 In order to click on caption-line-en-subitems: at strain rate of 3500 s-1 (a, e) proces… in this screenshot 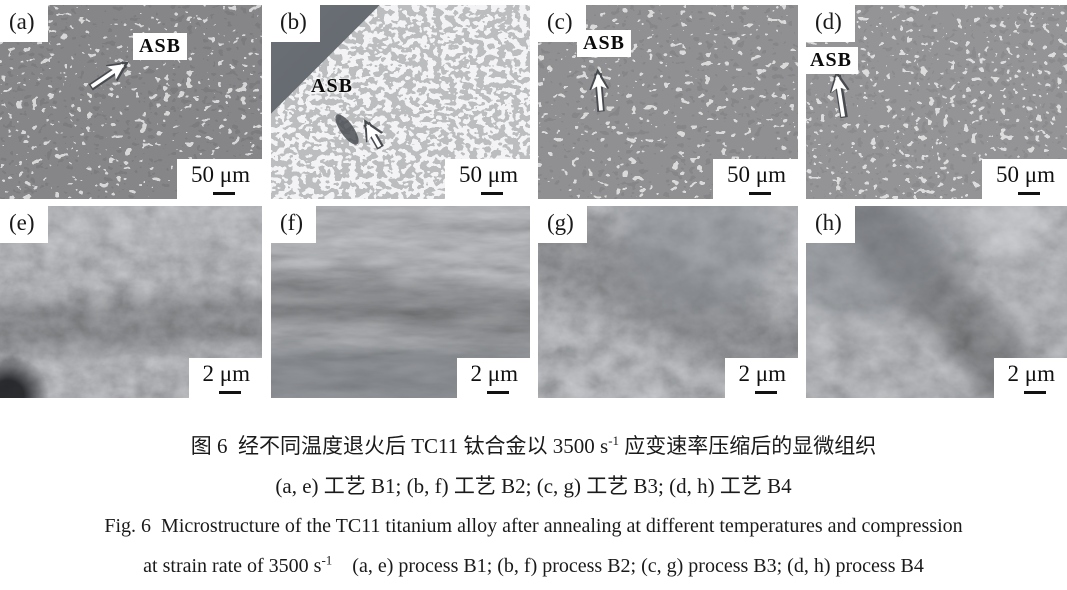, I will do `click(533, 564)`.